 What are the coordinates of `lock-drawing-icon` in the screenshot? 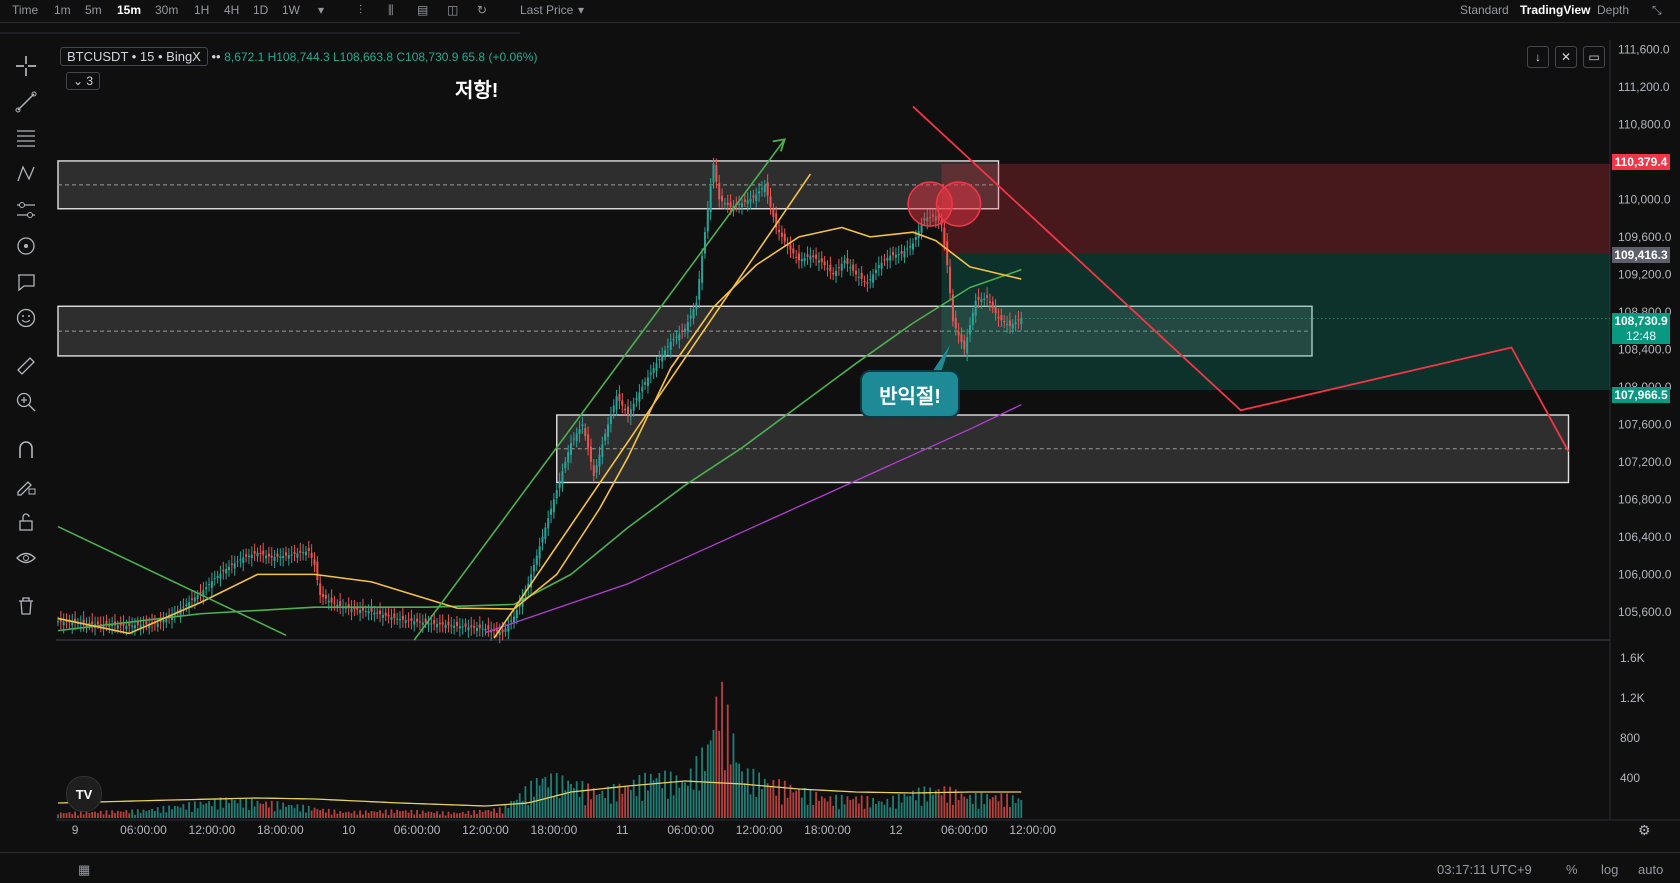 It's located at (26, 486).